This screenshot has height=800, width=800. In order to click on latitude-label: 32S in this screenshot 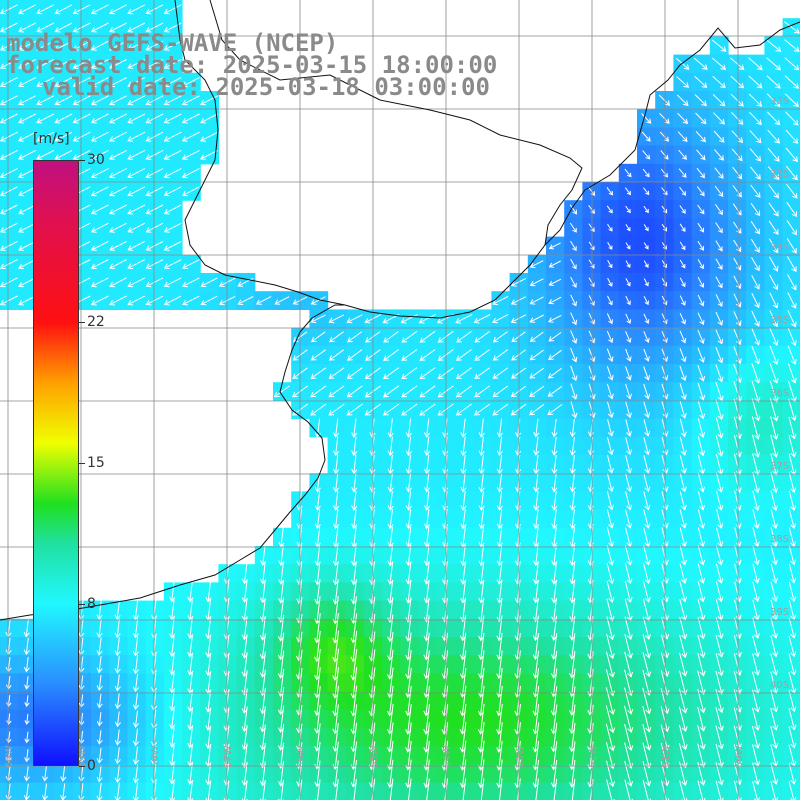, I will do `click(779, 101)`.